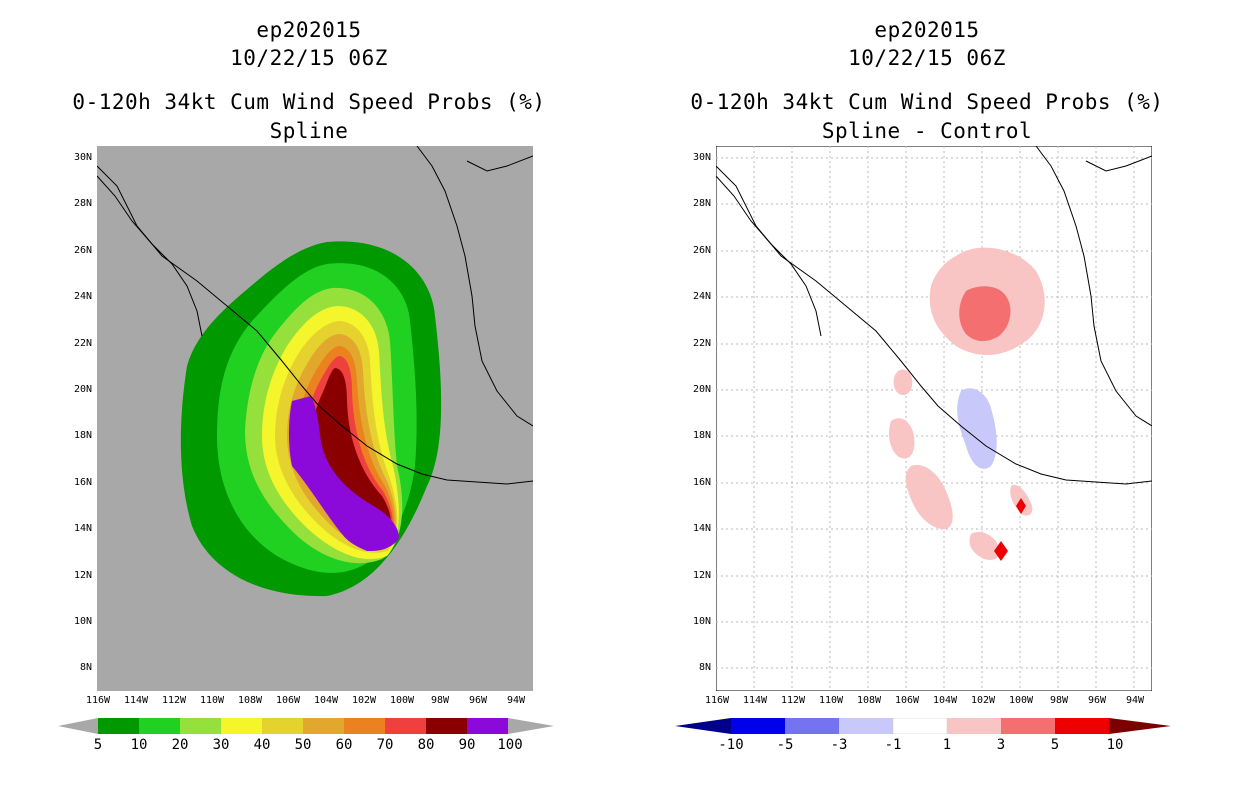 Image resolution: width=1236 pixels, height=800 pixels. Describe the element at coordinates (262, 745) in the screenshot. I see `colorbar-label: 40` at that location.